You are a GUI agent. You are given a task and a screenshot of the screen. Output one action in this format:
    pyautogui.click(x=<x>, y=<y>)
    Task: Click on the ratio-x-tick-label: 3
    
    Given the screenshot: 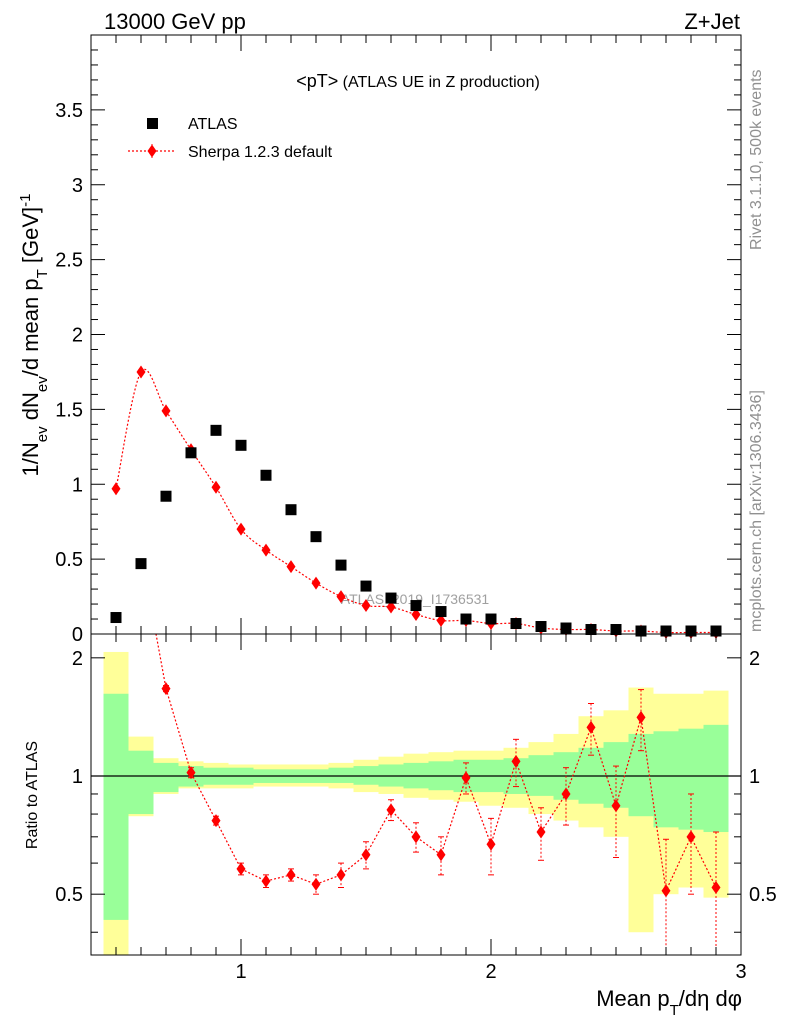 What is the action you would take?
    pyautogui.click(x=740, y=972)
    